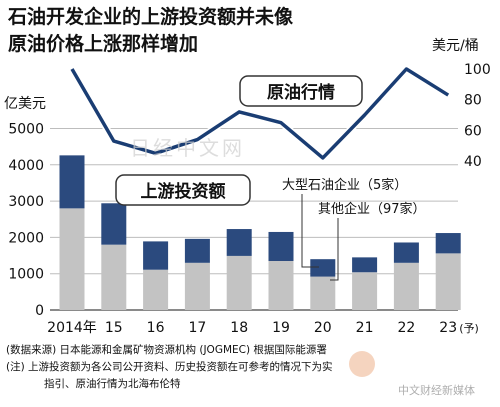 Image resolution: width=500 pixels, height=407 pixels. Describe the element at coordinates (477, 116) in the screenshot. I see `right-axis-ticks: 40 60 80 100` at that location.